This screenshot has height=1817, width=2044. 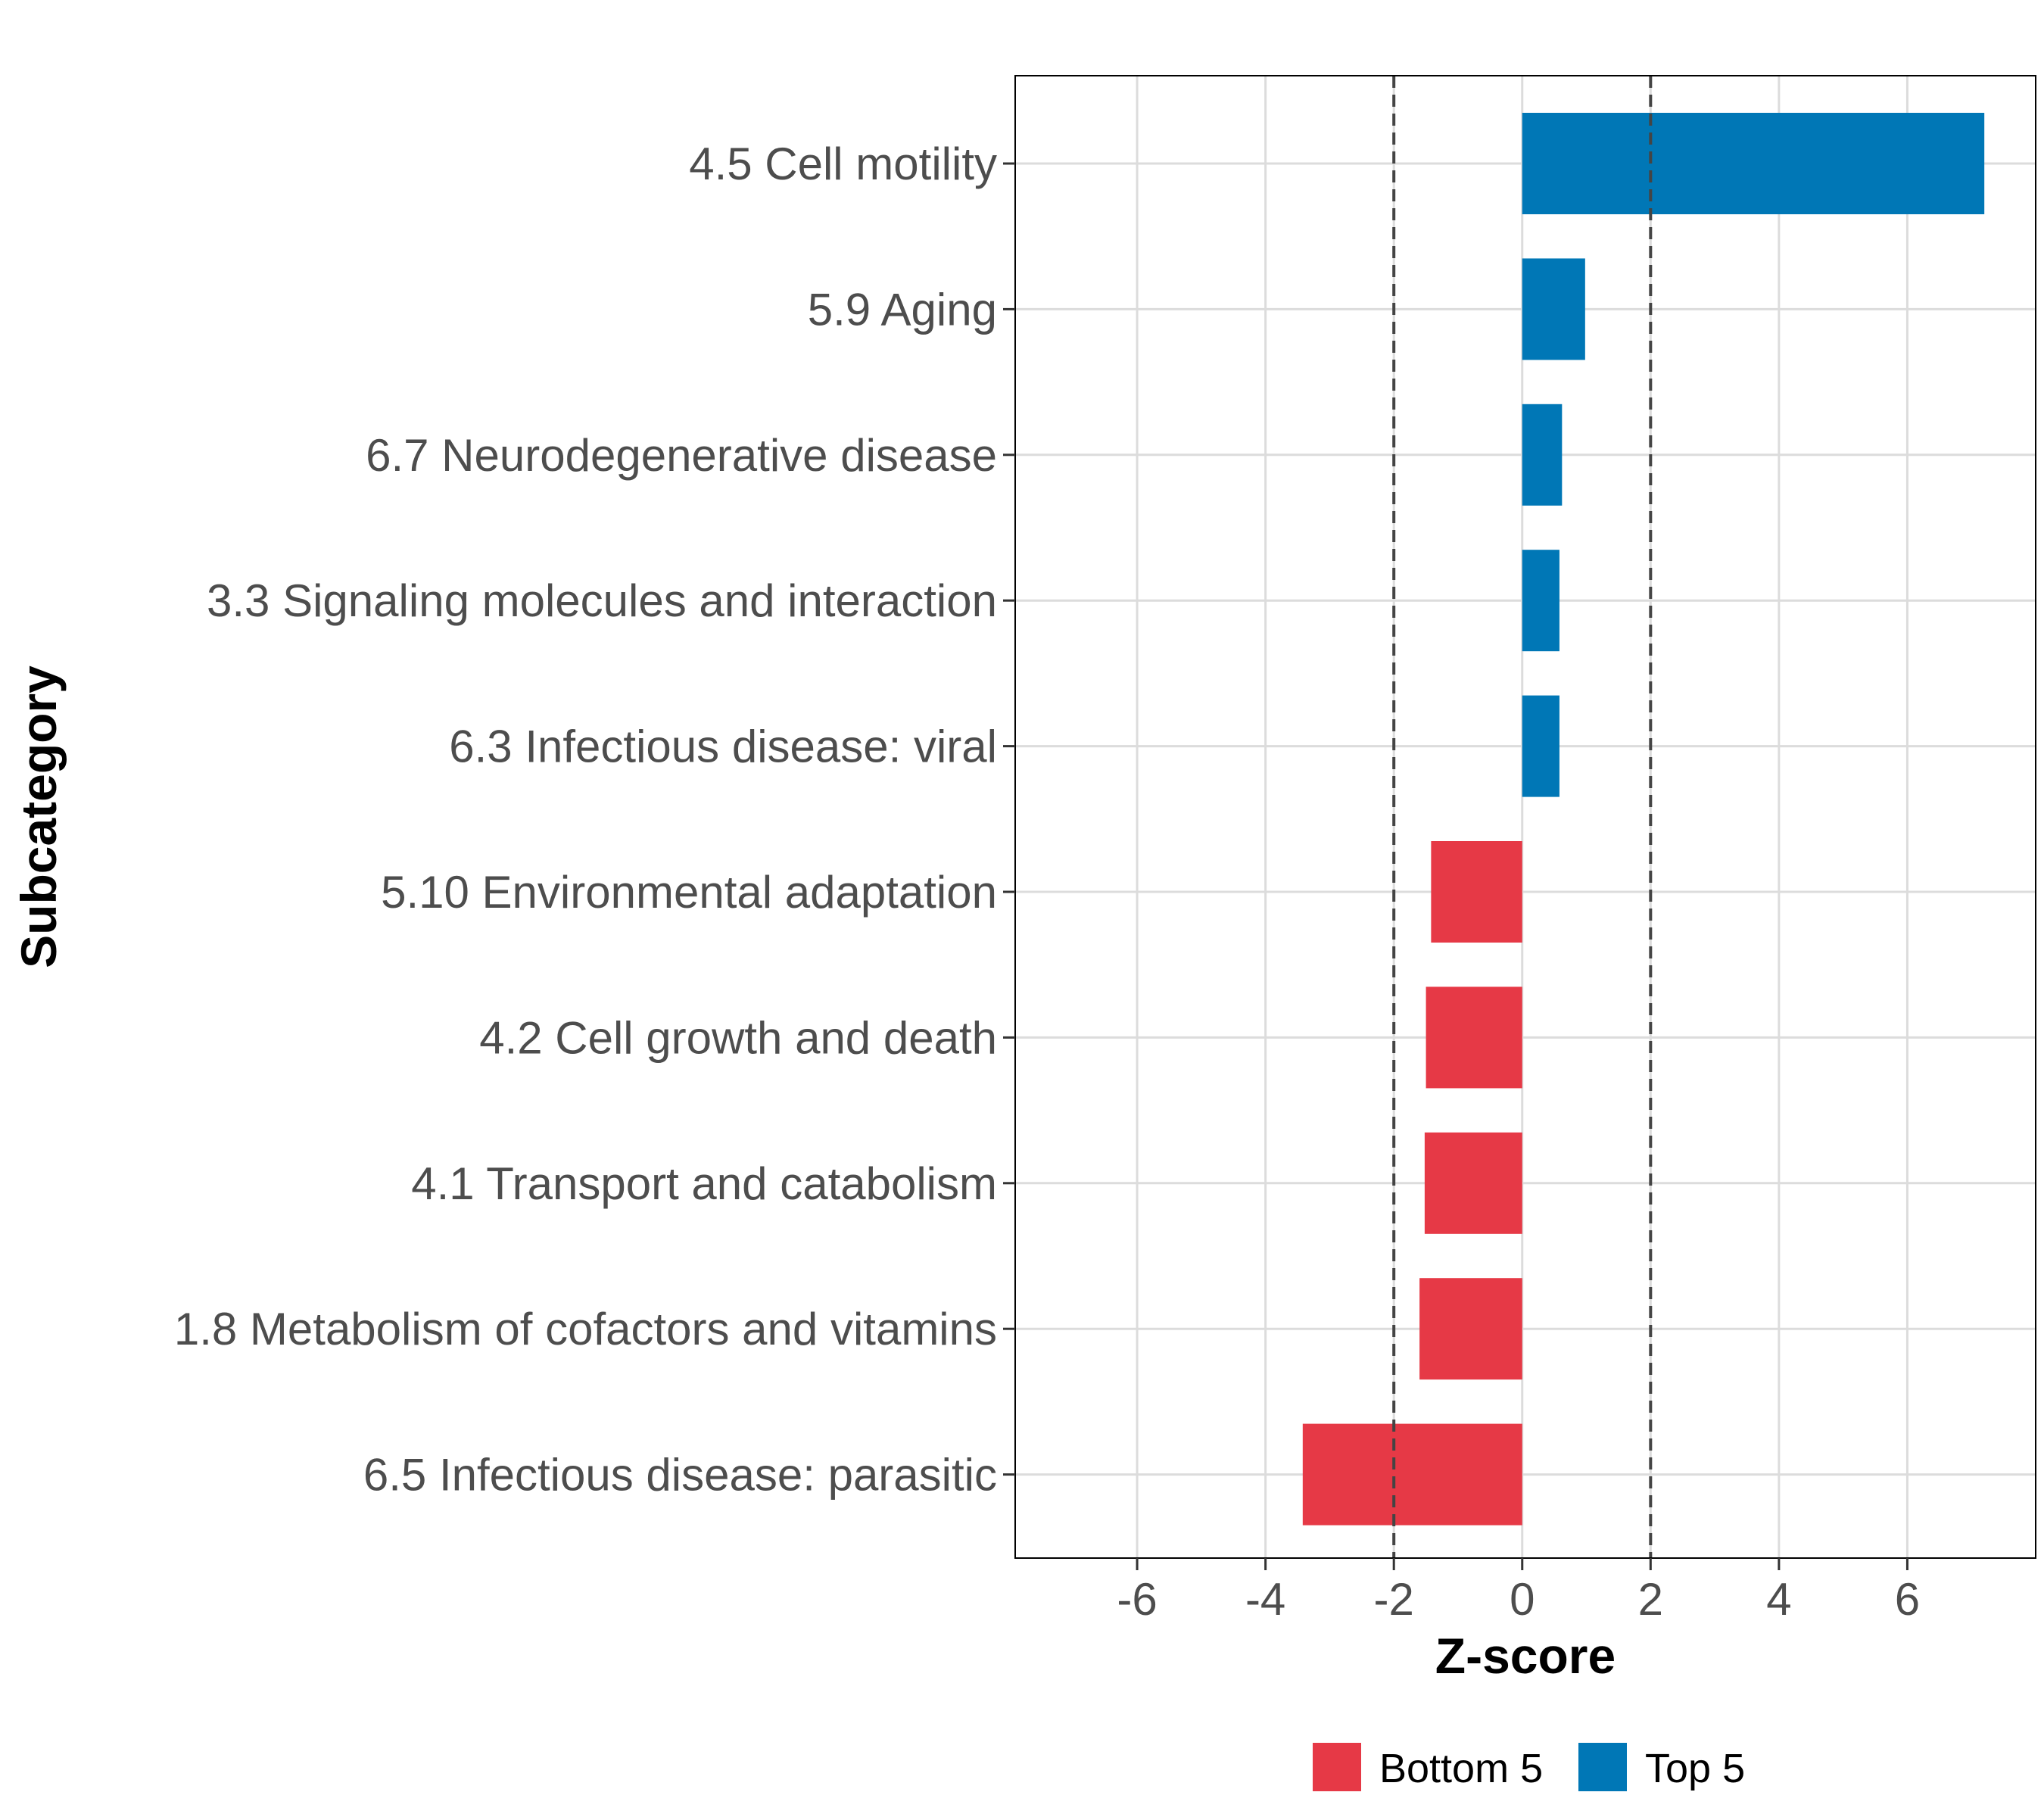 What do you see at coordinates (1778, 1599) in the screenshot?
I see `x-tick-label: 4` at bounding box center [1778, 1599].